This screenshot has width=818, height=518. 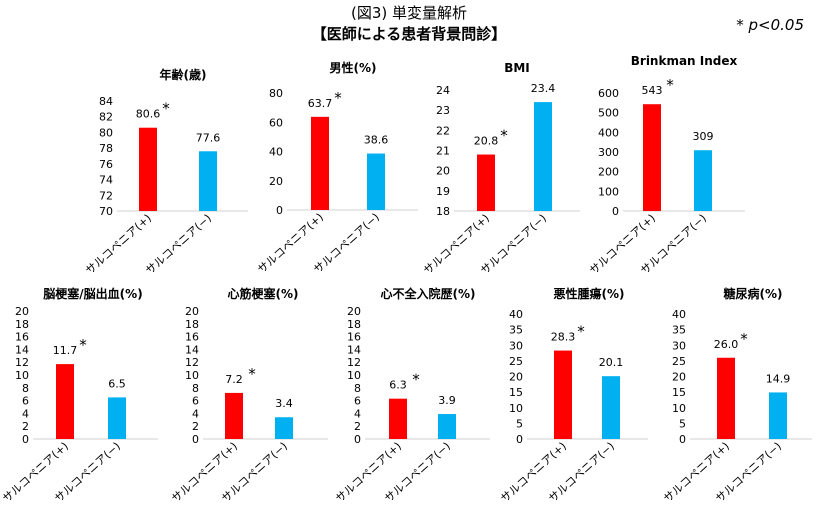 What do you see at coordinates (428, 293) in the screenshot?
I see `chart-title: 心不全入院歴(%)` at bounding box center [428, 293].